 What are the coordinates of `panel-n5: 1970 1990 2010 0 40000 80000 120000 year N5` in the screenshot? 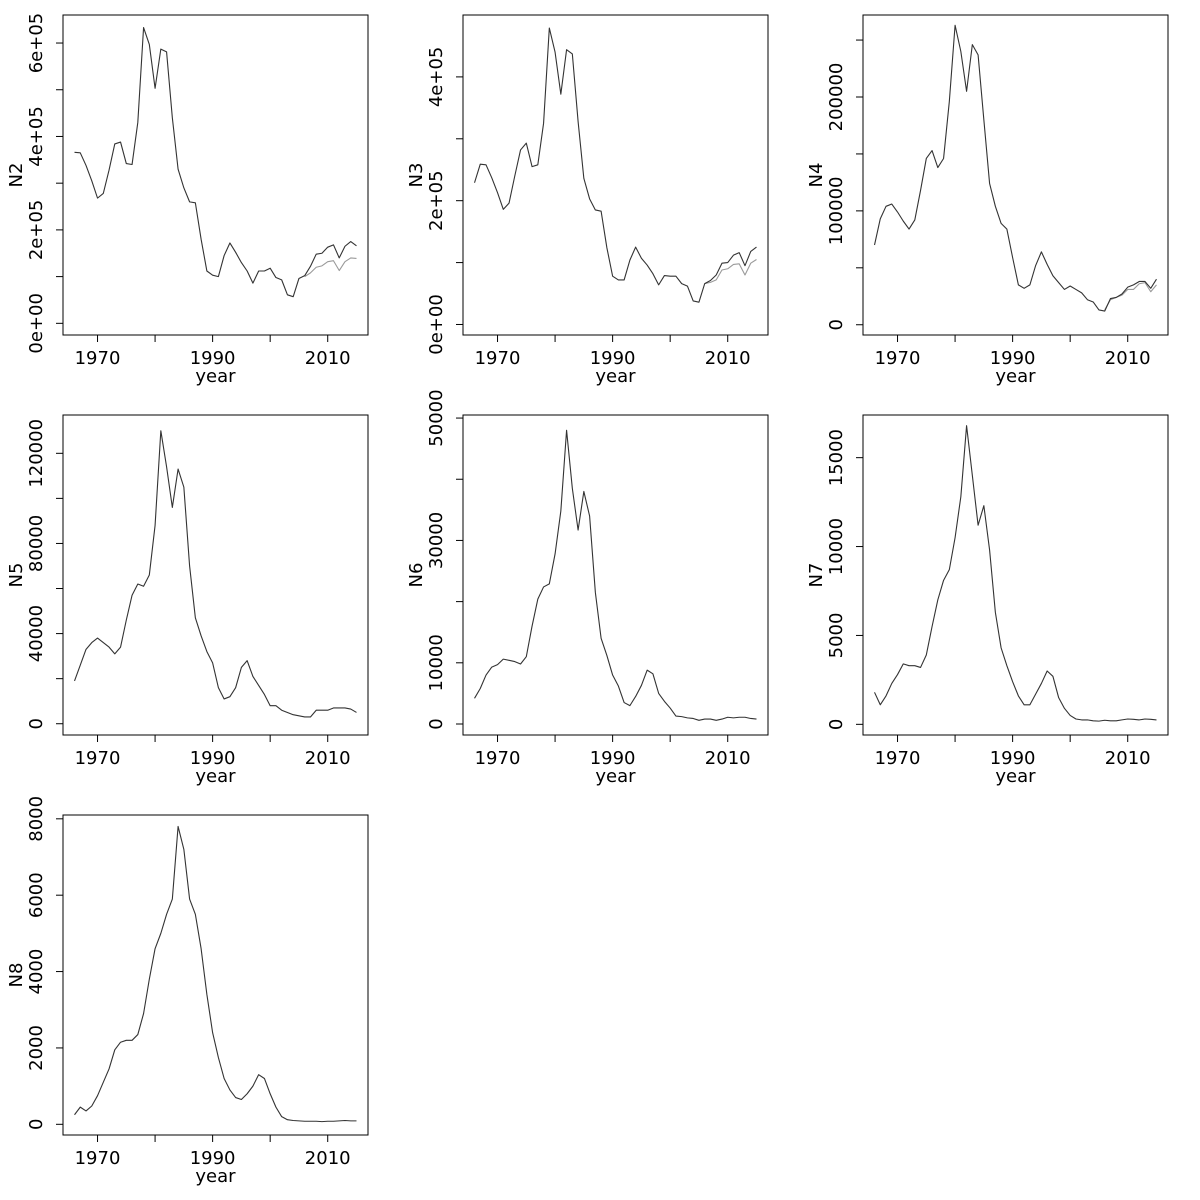 It's located at (187, 600).